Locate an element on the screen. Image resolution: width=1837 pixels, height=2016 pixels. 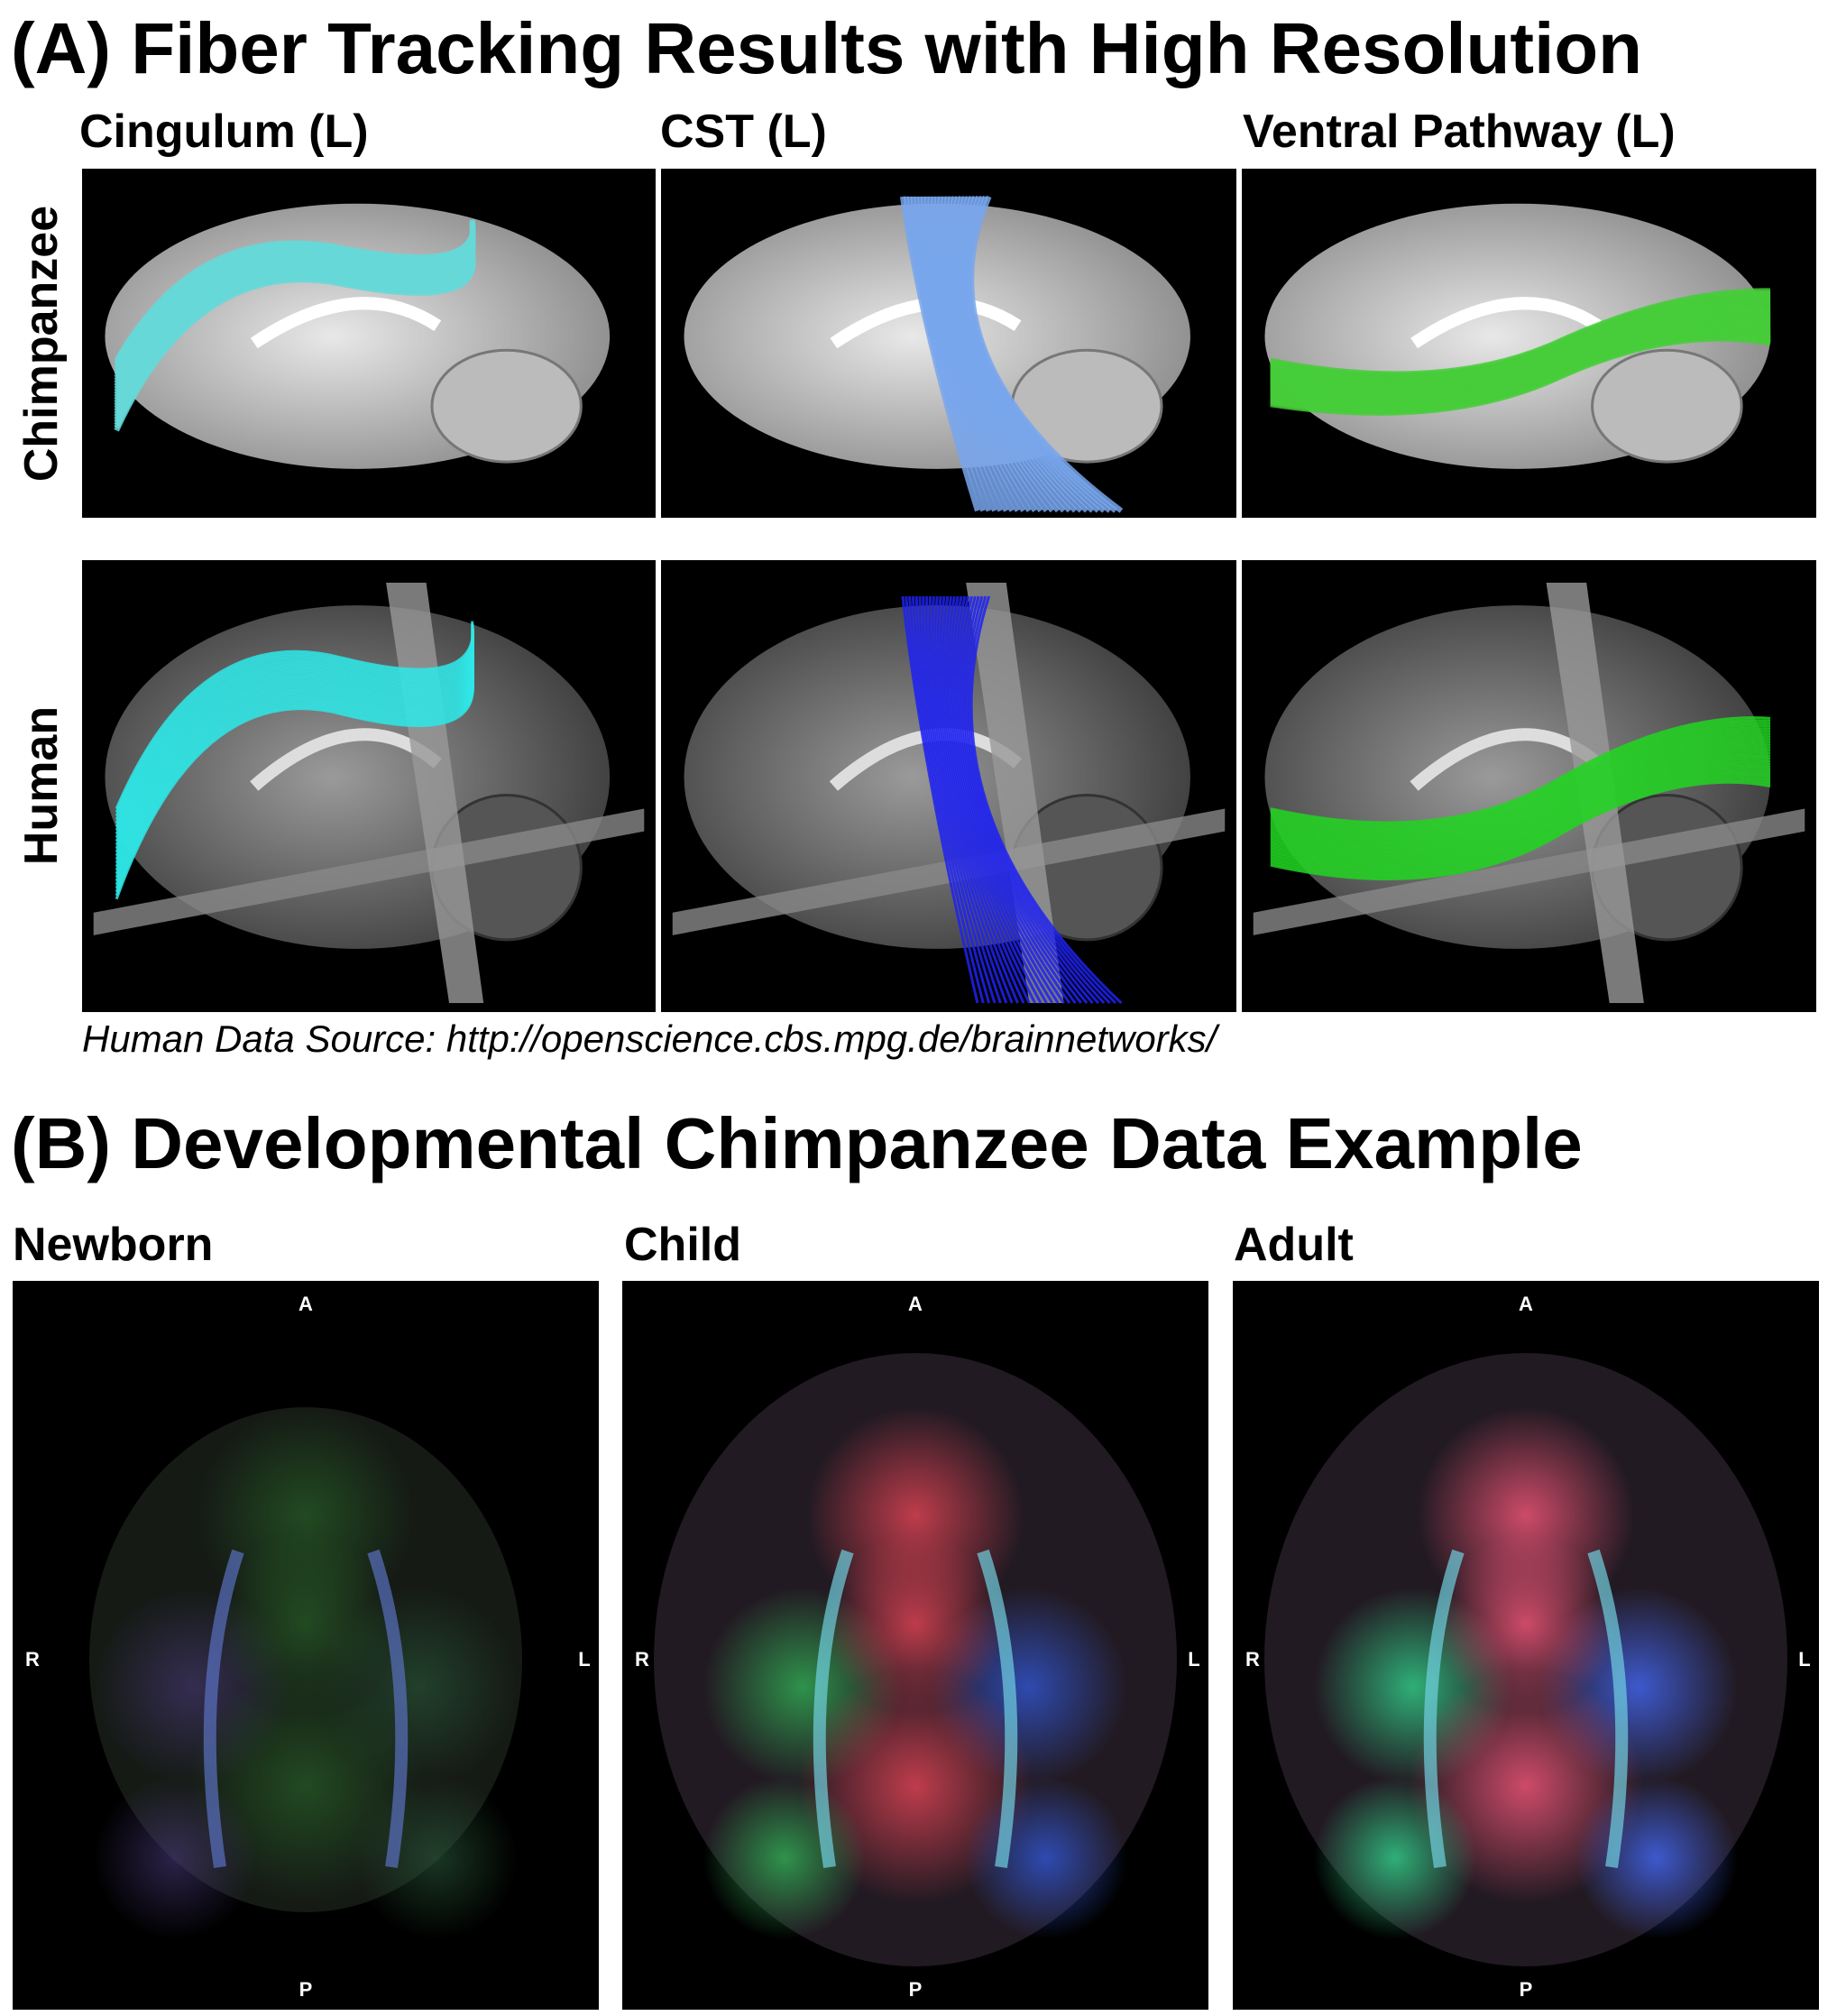
panel-label: Child is located at coordinates (682, 1245).